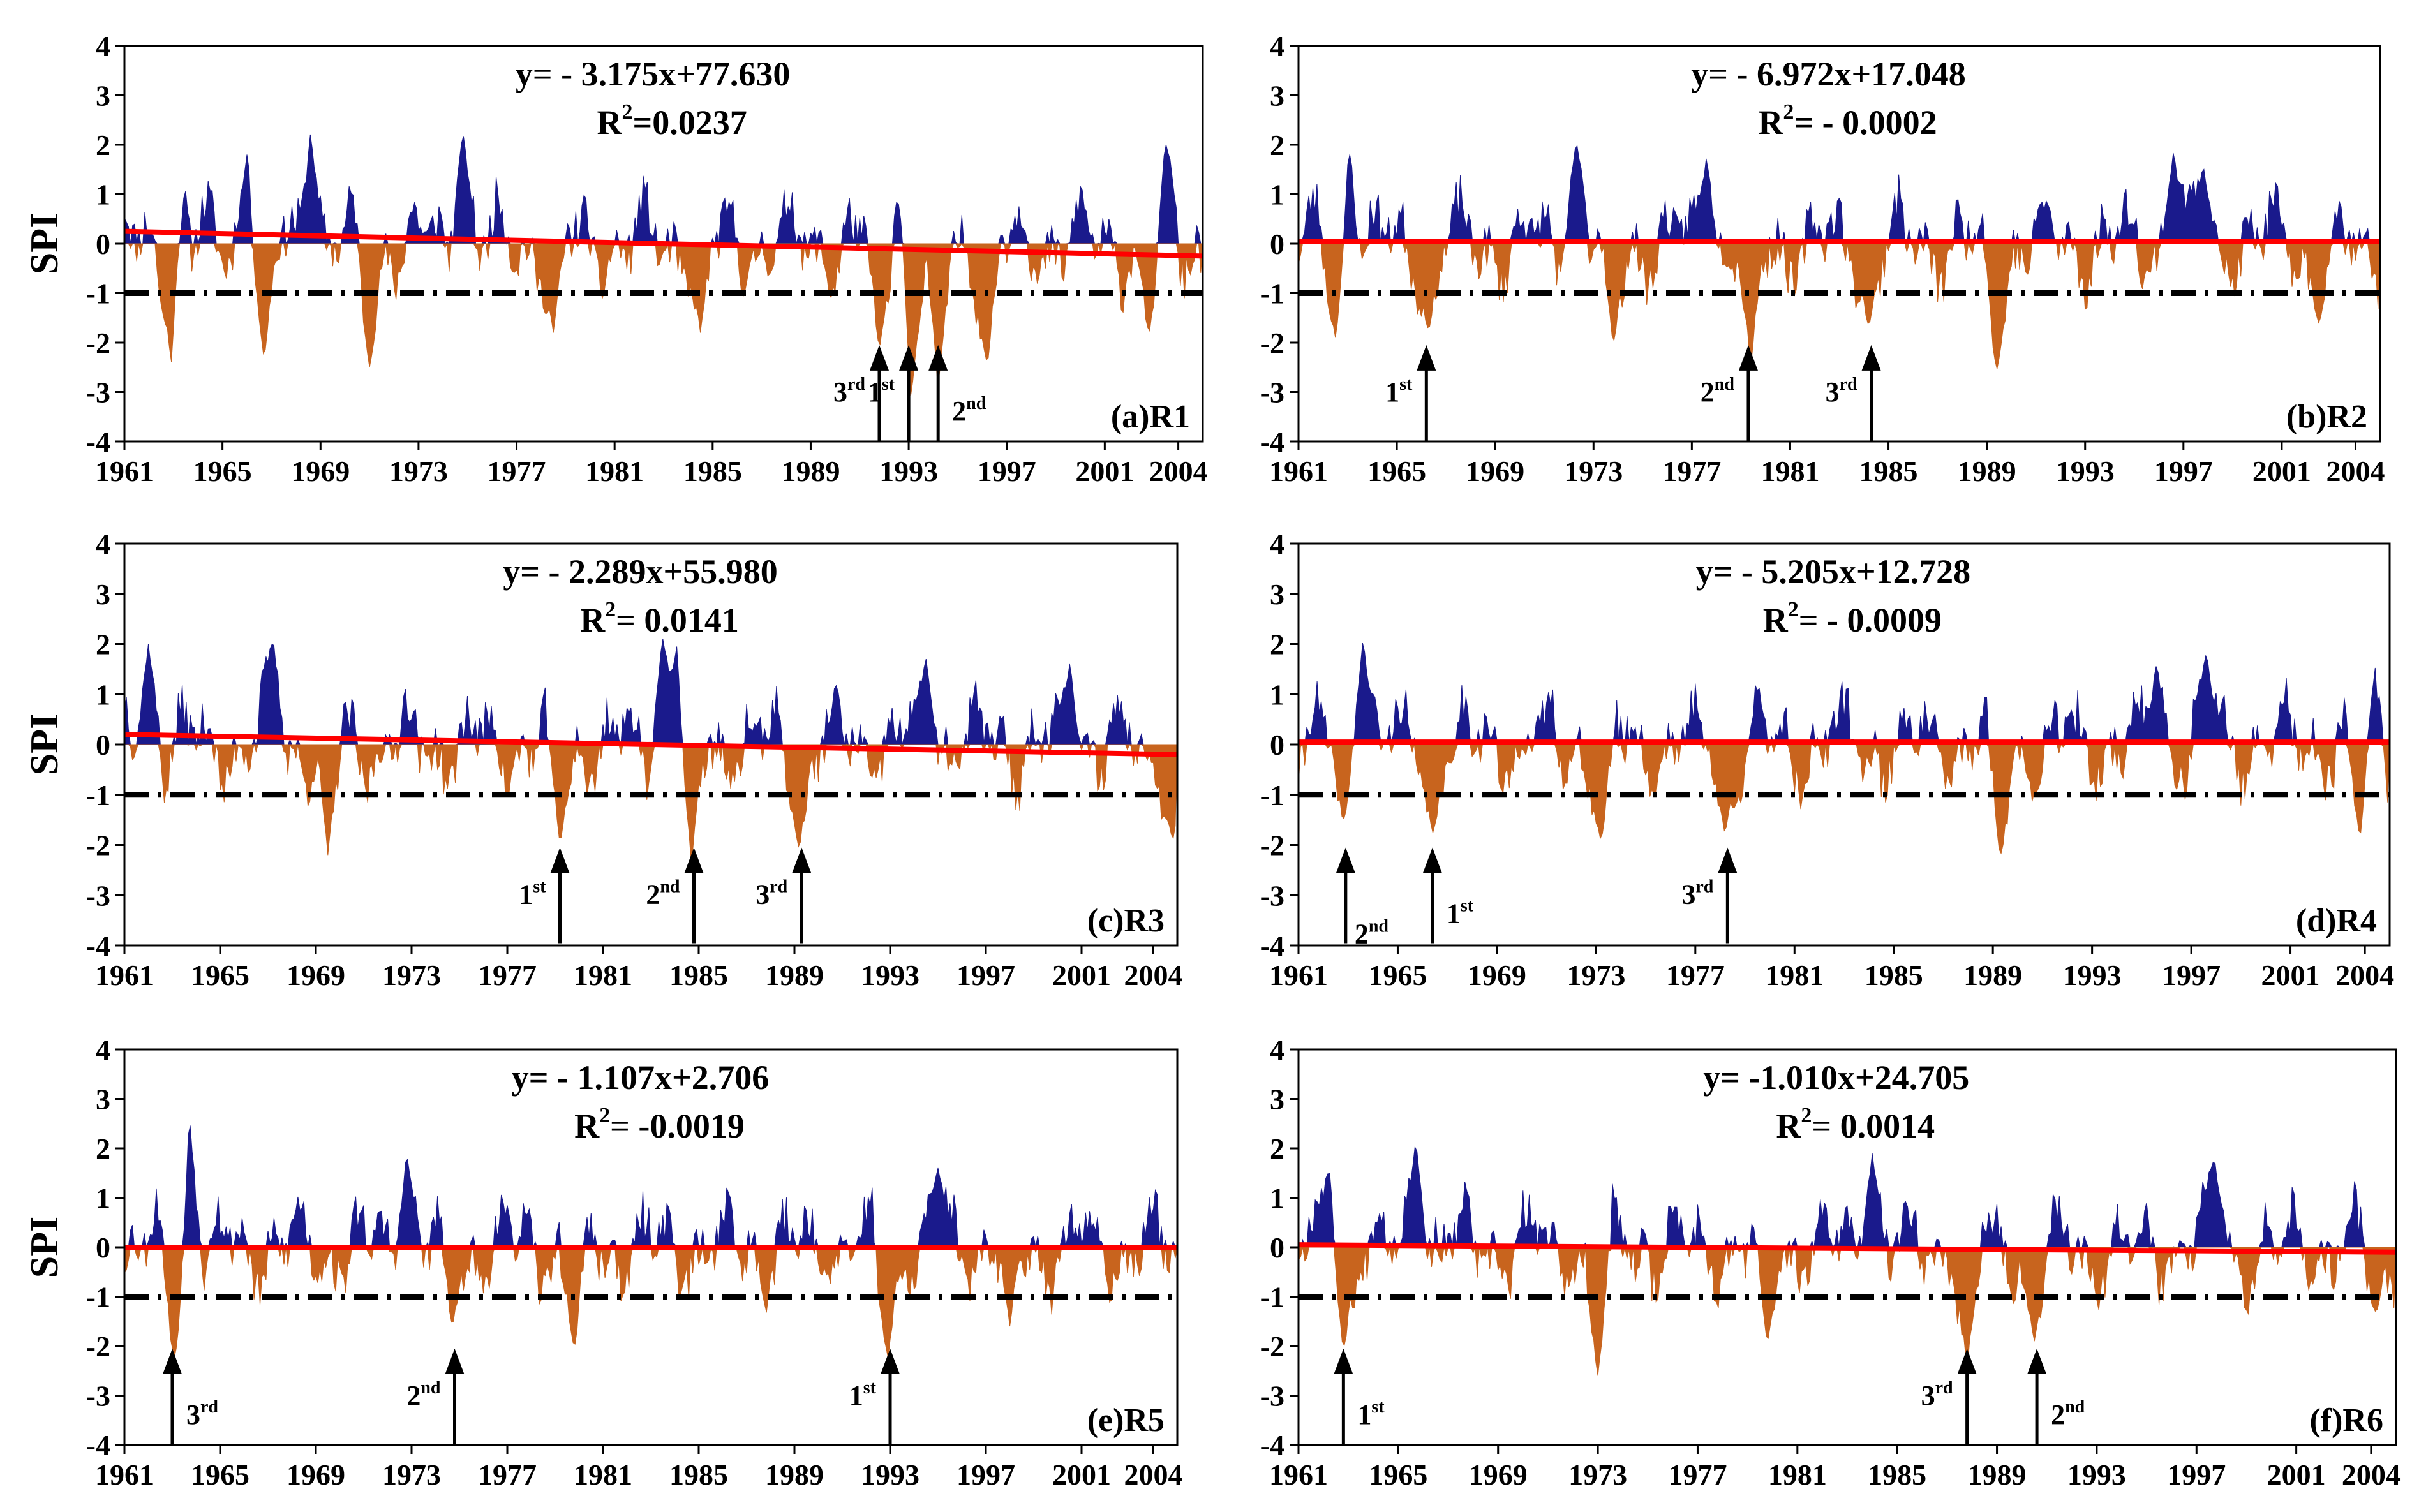 This screenshot has width=2412, height=1512. I want to click on r-squared: R2=0.0237, so click(672, 121).